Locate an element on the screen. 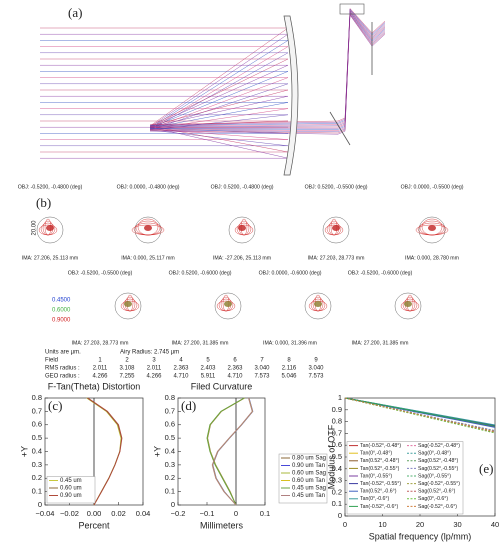  x-tick-label: 0.04 is located at coordinates (143, 513).